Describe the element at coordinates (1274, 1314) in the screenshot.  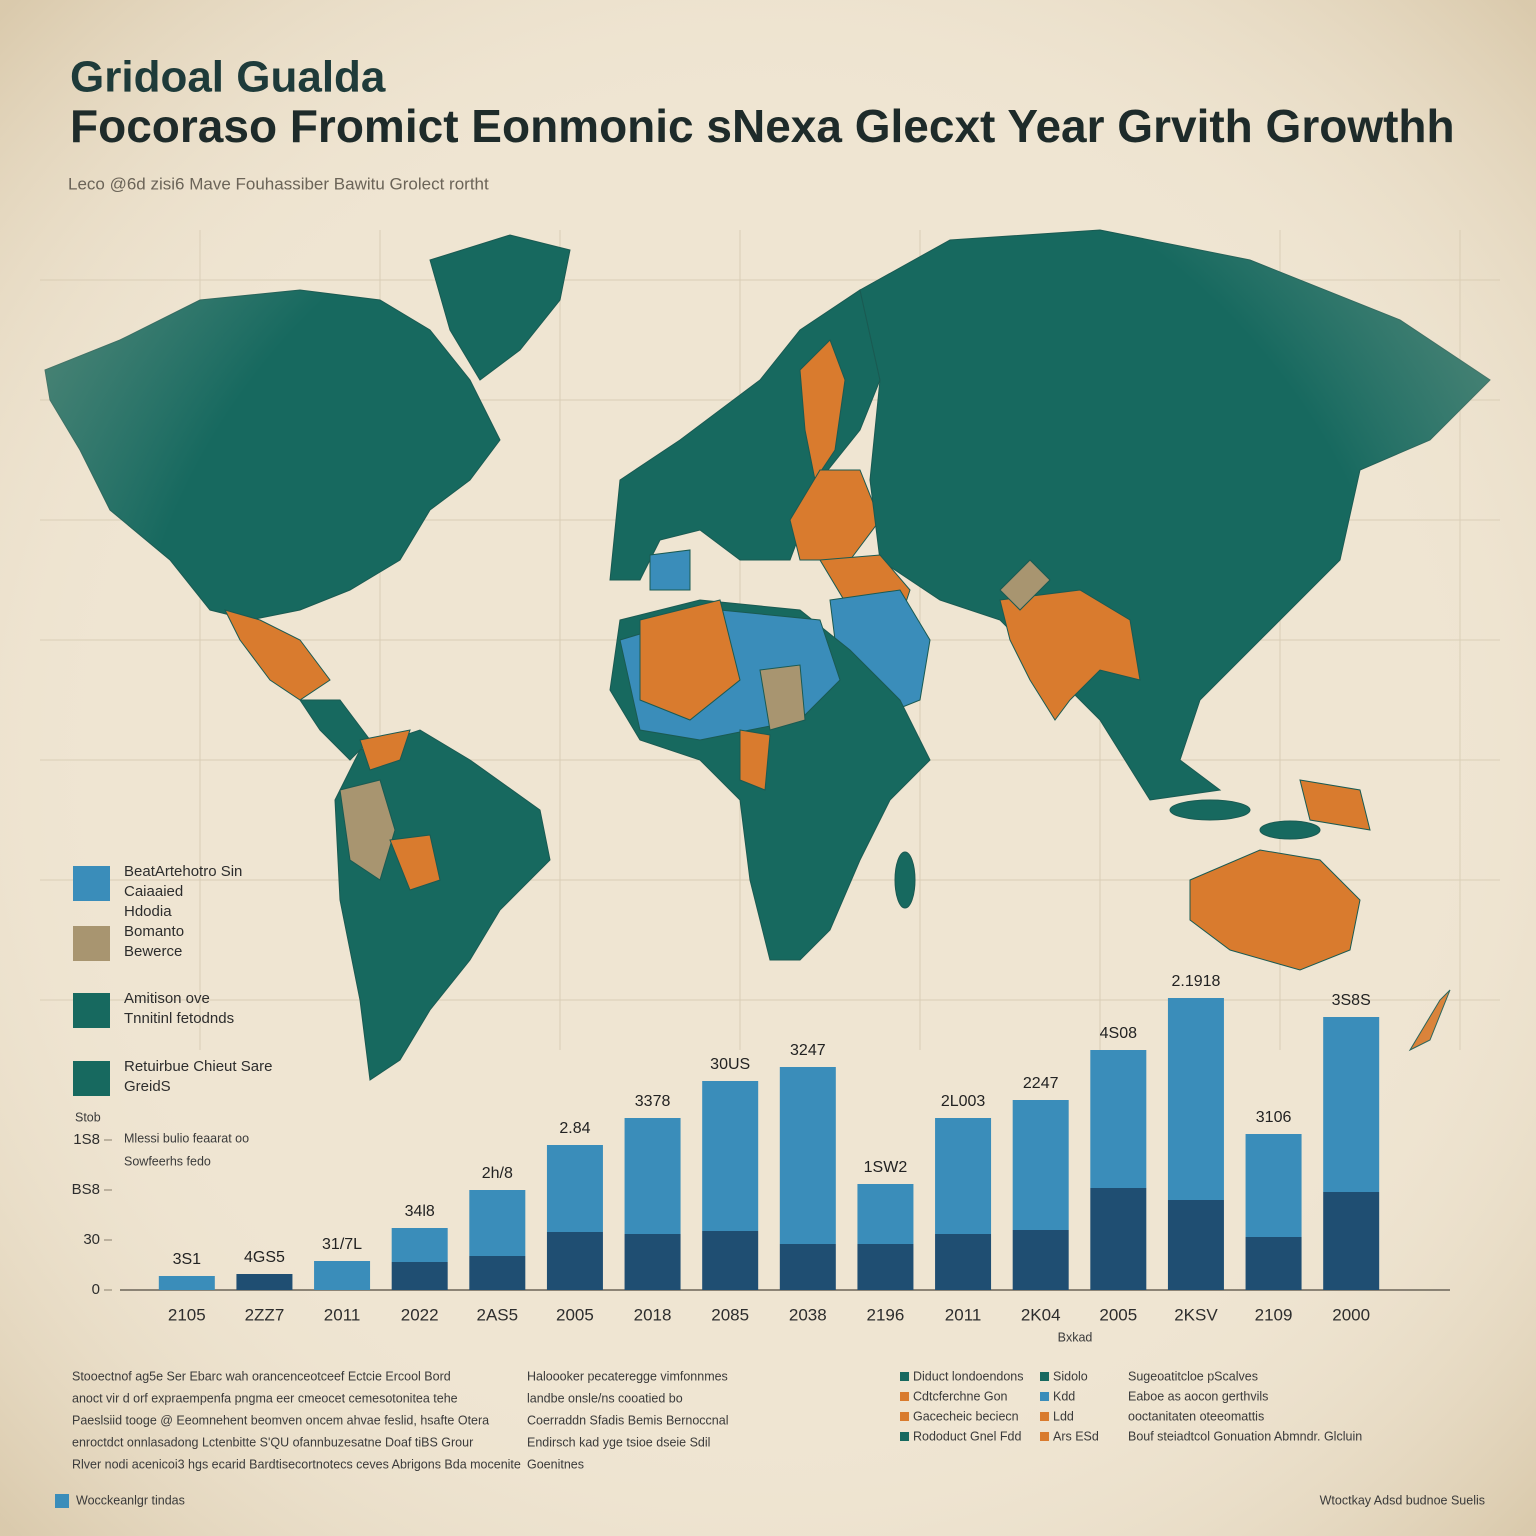
I see `x-tick-label: 2109` at that location.